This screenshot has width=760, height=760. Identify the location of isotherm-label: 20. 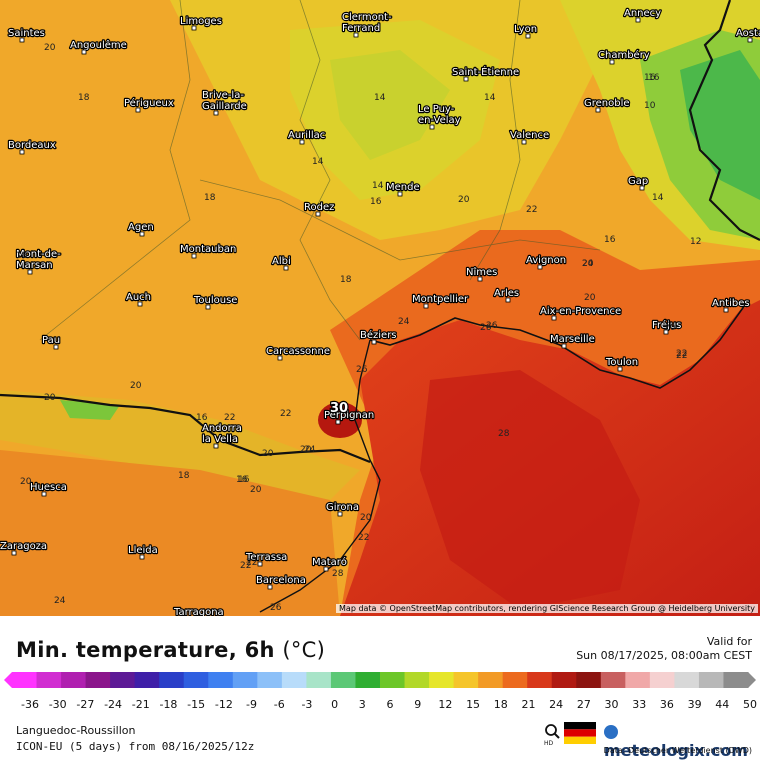
(366, 518).